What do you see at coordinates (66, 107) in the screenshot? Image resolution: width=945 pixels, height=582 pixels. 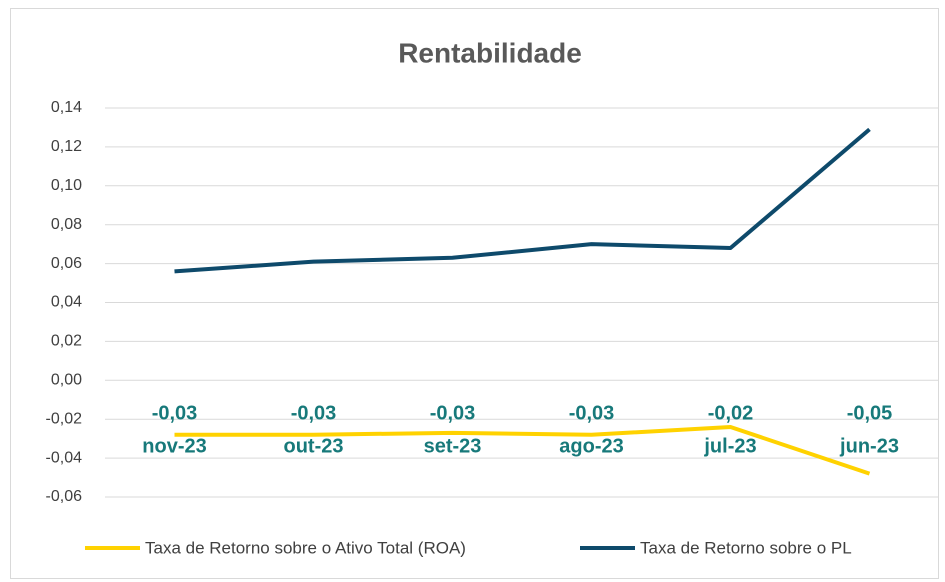 I see `y-tick-label: 0,14` at bounding box center [66, 107].